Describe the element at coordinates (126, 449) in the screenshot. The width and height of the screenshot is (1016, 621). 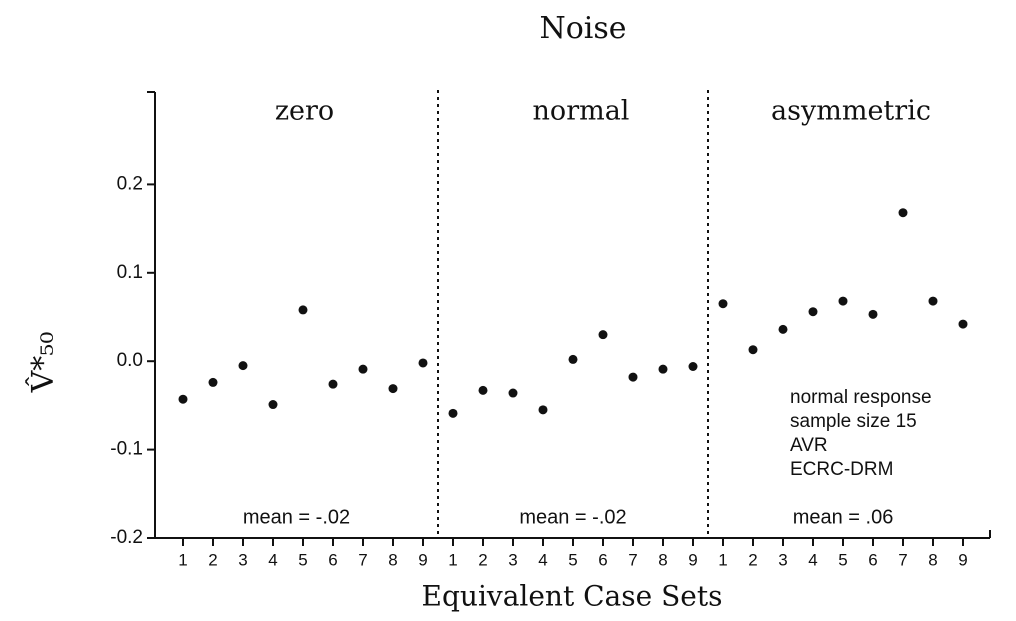
I see `y-tick-label: -0.1` at that location.